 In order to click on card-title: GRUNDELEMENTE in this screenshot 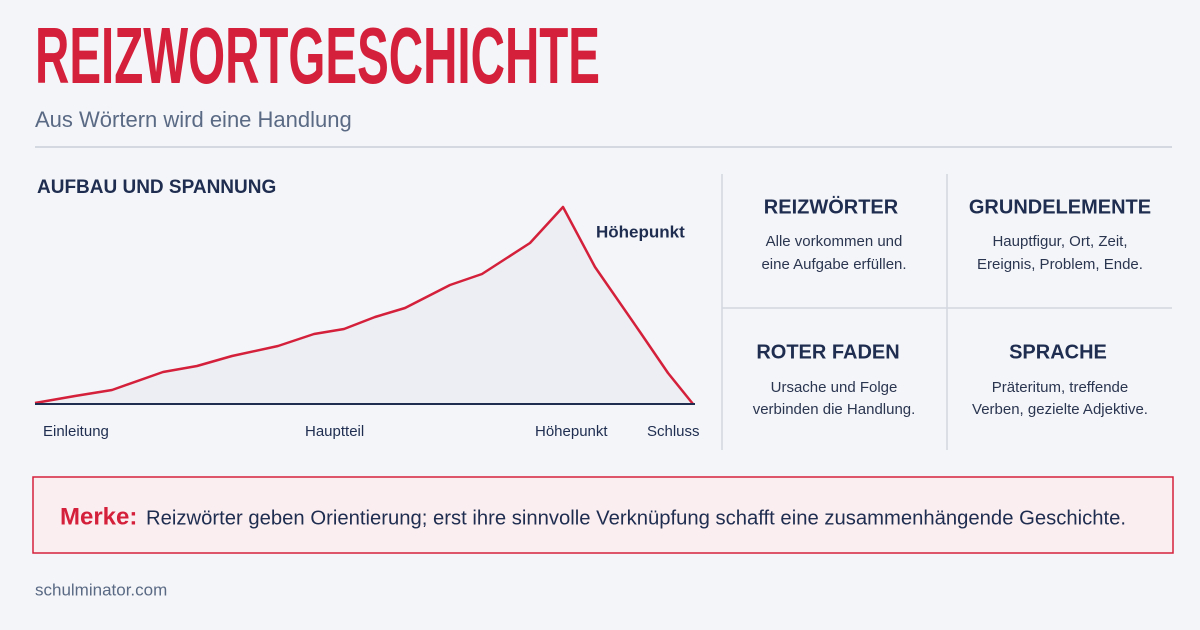, I will do `click(1060, 207)`.